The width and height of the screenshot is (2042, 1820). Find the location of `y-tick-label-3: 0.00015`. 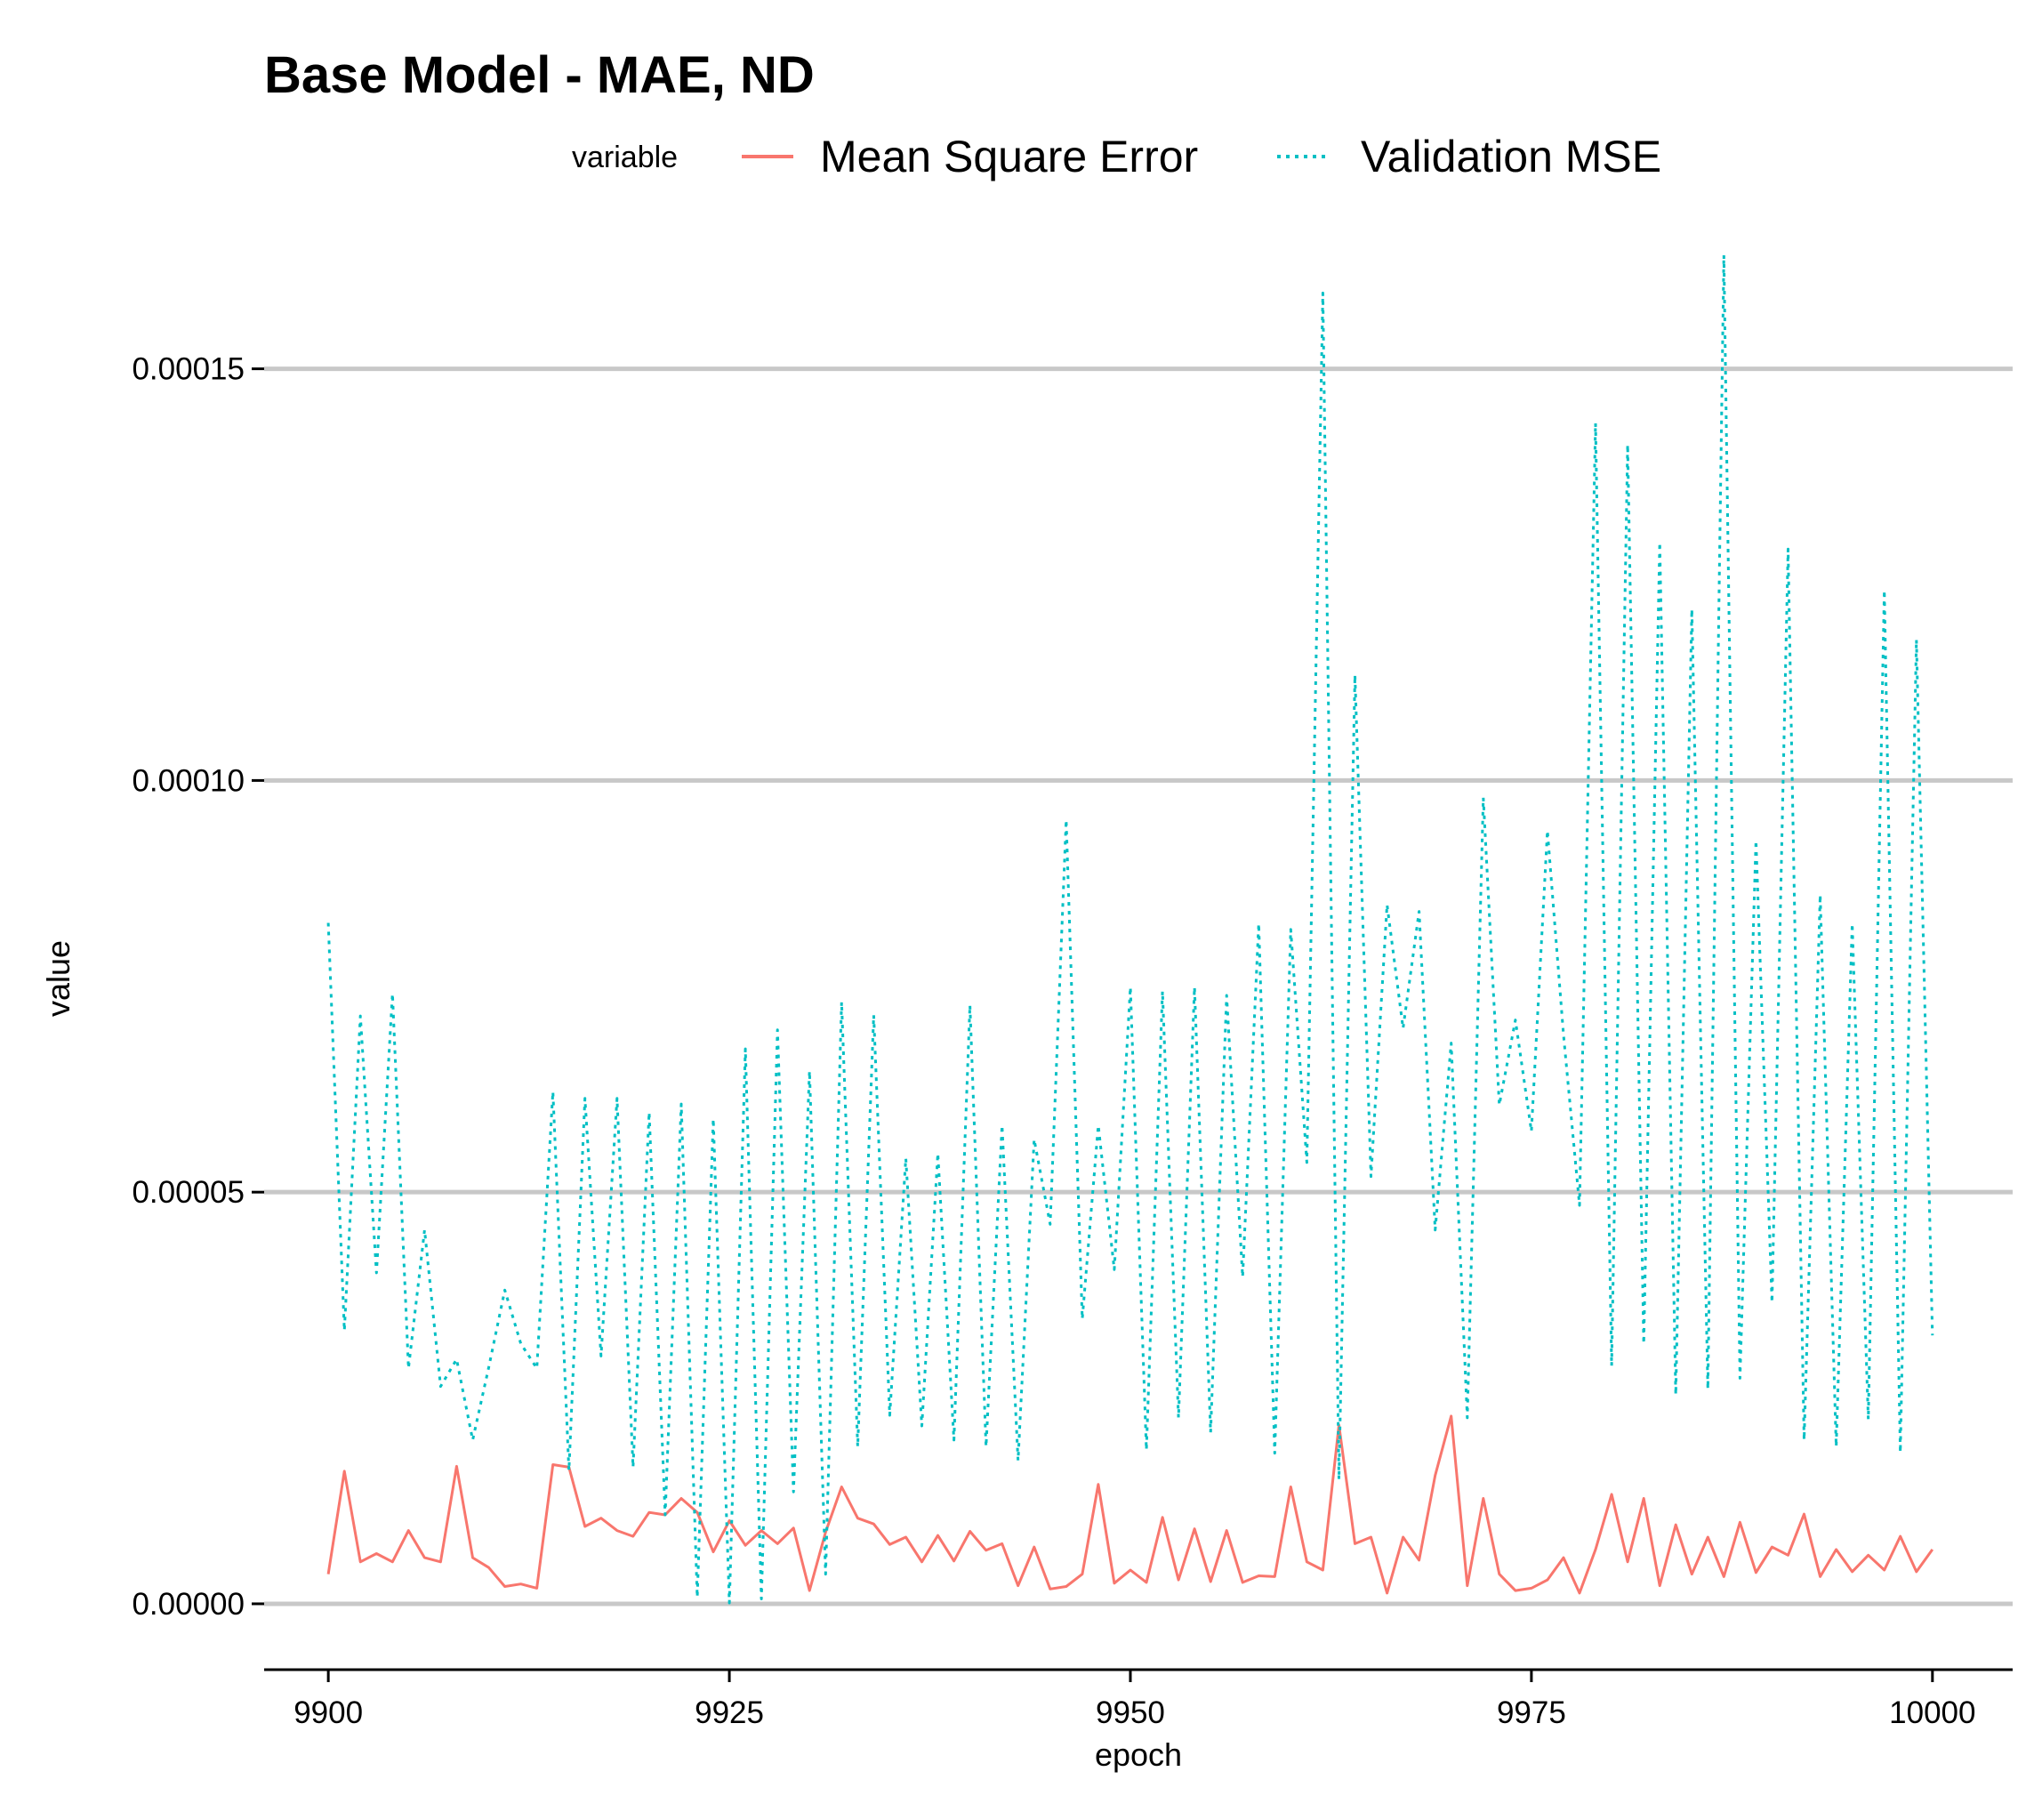

y-tick-label-3: 0.00015 is located at coordinates (188, 369).